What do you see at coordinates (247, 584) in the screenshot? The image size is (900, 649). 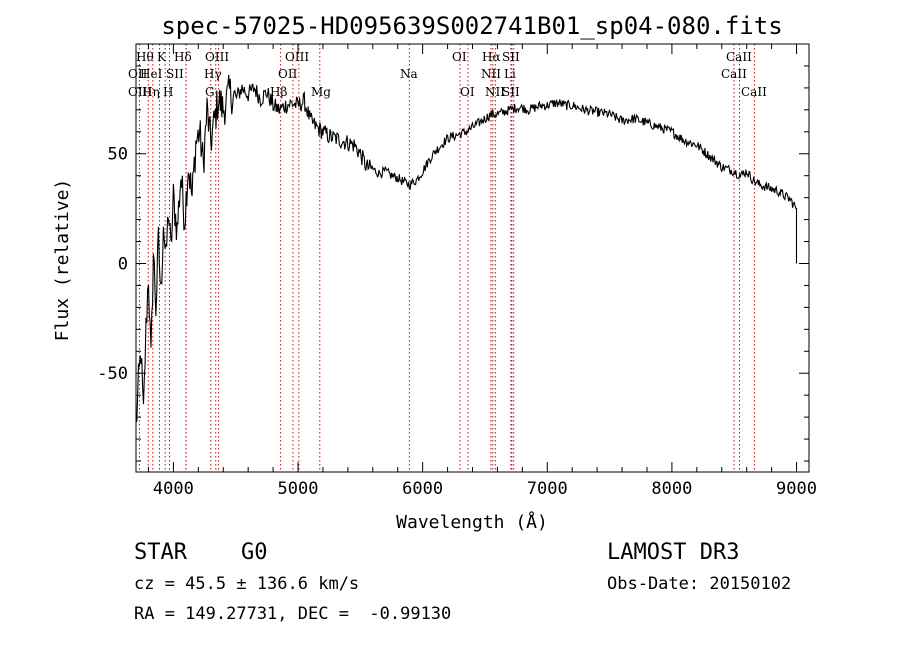 I see `redshift-cz: cz = 45.5 ± 136.6 km/s` at bounding box center [247, 584].